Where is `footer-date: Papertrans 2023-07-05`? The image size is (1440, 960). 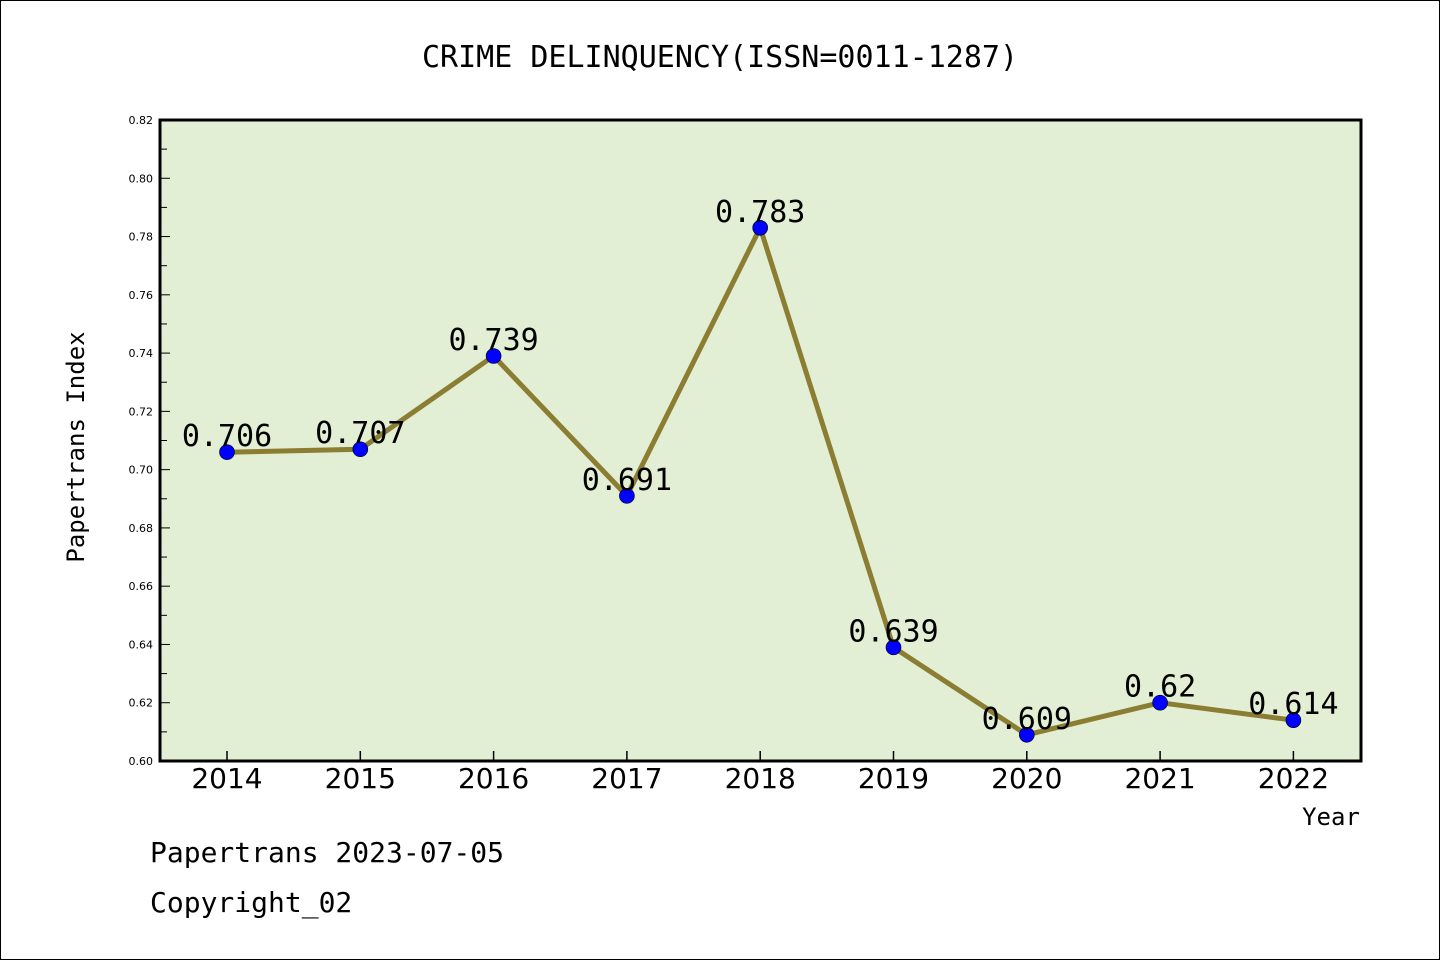
footer-date: Papertrans 2023-07-05 is located at coordinates (327, 852).